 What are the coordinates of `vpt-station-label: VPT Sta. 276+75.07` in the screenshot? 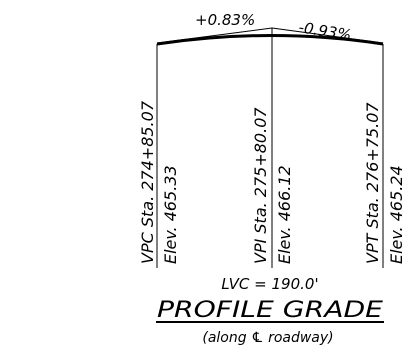 It's located at (372, 183).